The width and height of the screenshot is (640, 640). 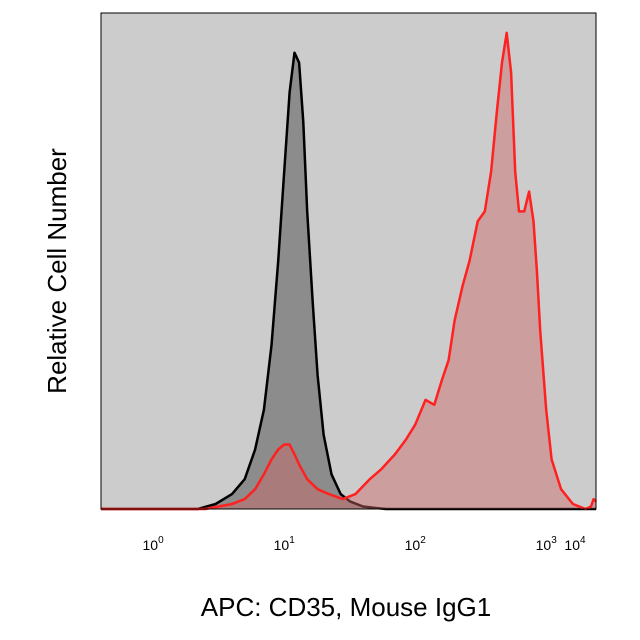 I want to click on y-axis-title: Relative Cell Number, so click(x=57, y=271).